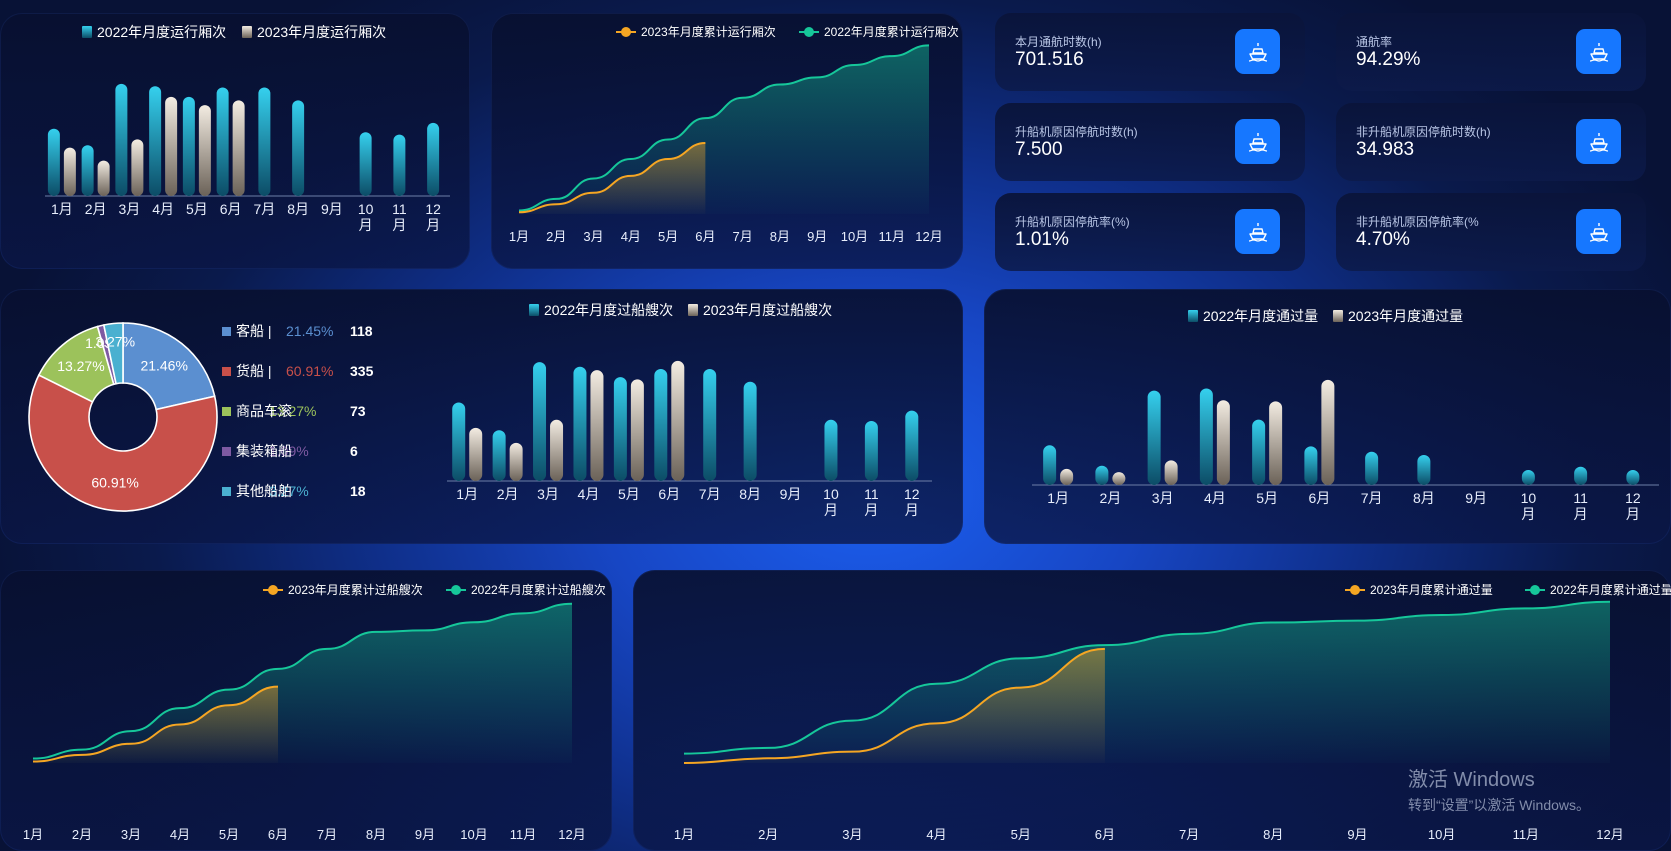 The image size is (1671, 851). I want to click on legend-count: 18, so click(358, 491).